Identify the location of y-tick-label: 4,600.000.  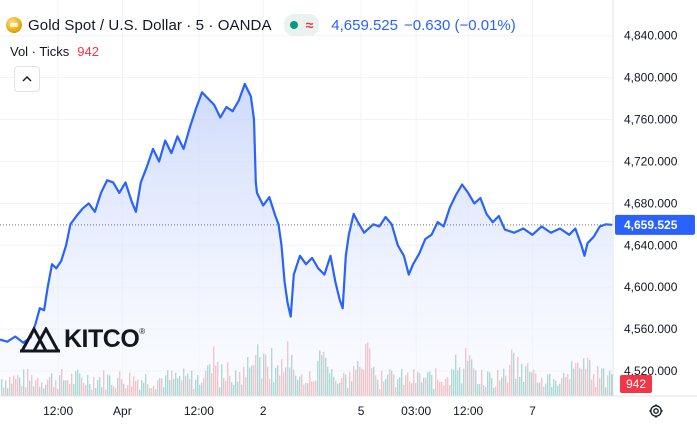
(651, 287).